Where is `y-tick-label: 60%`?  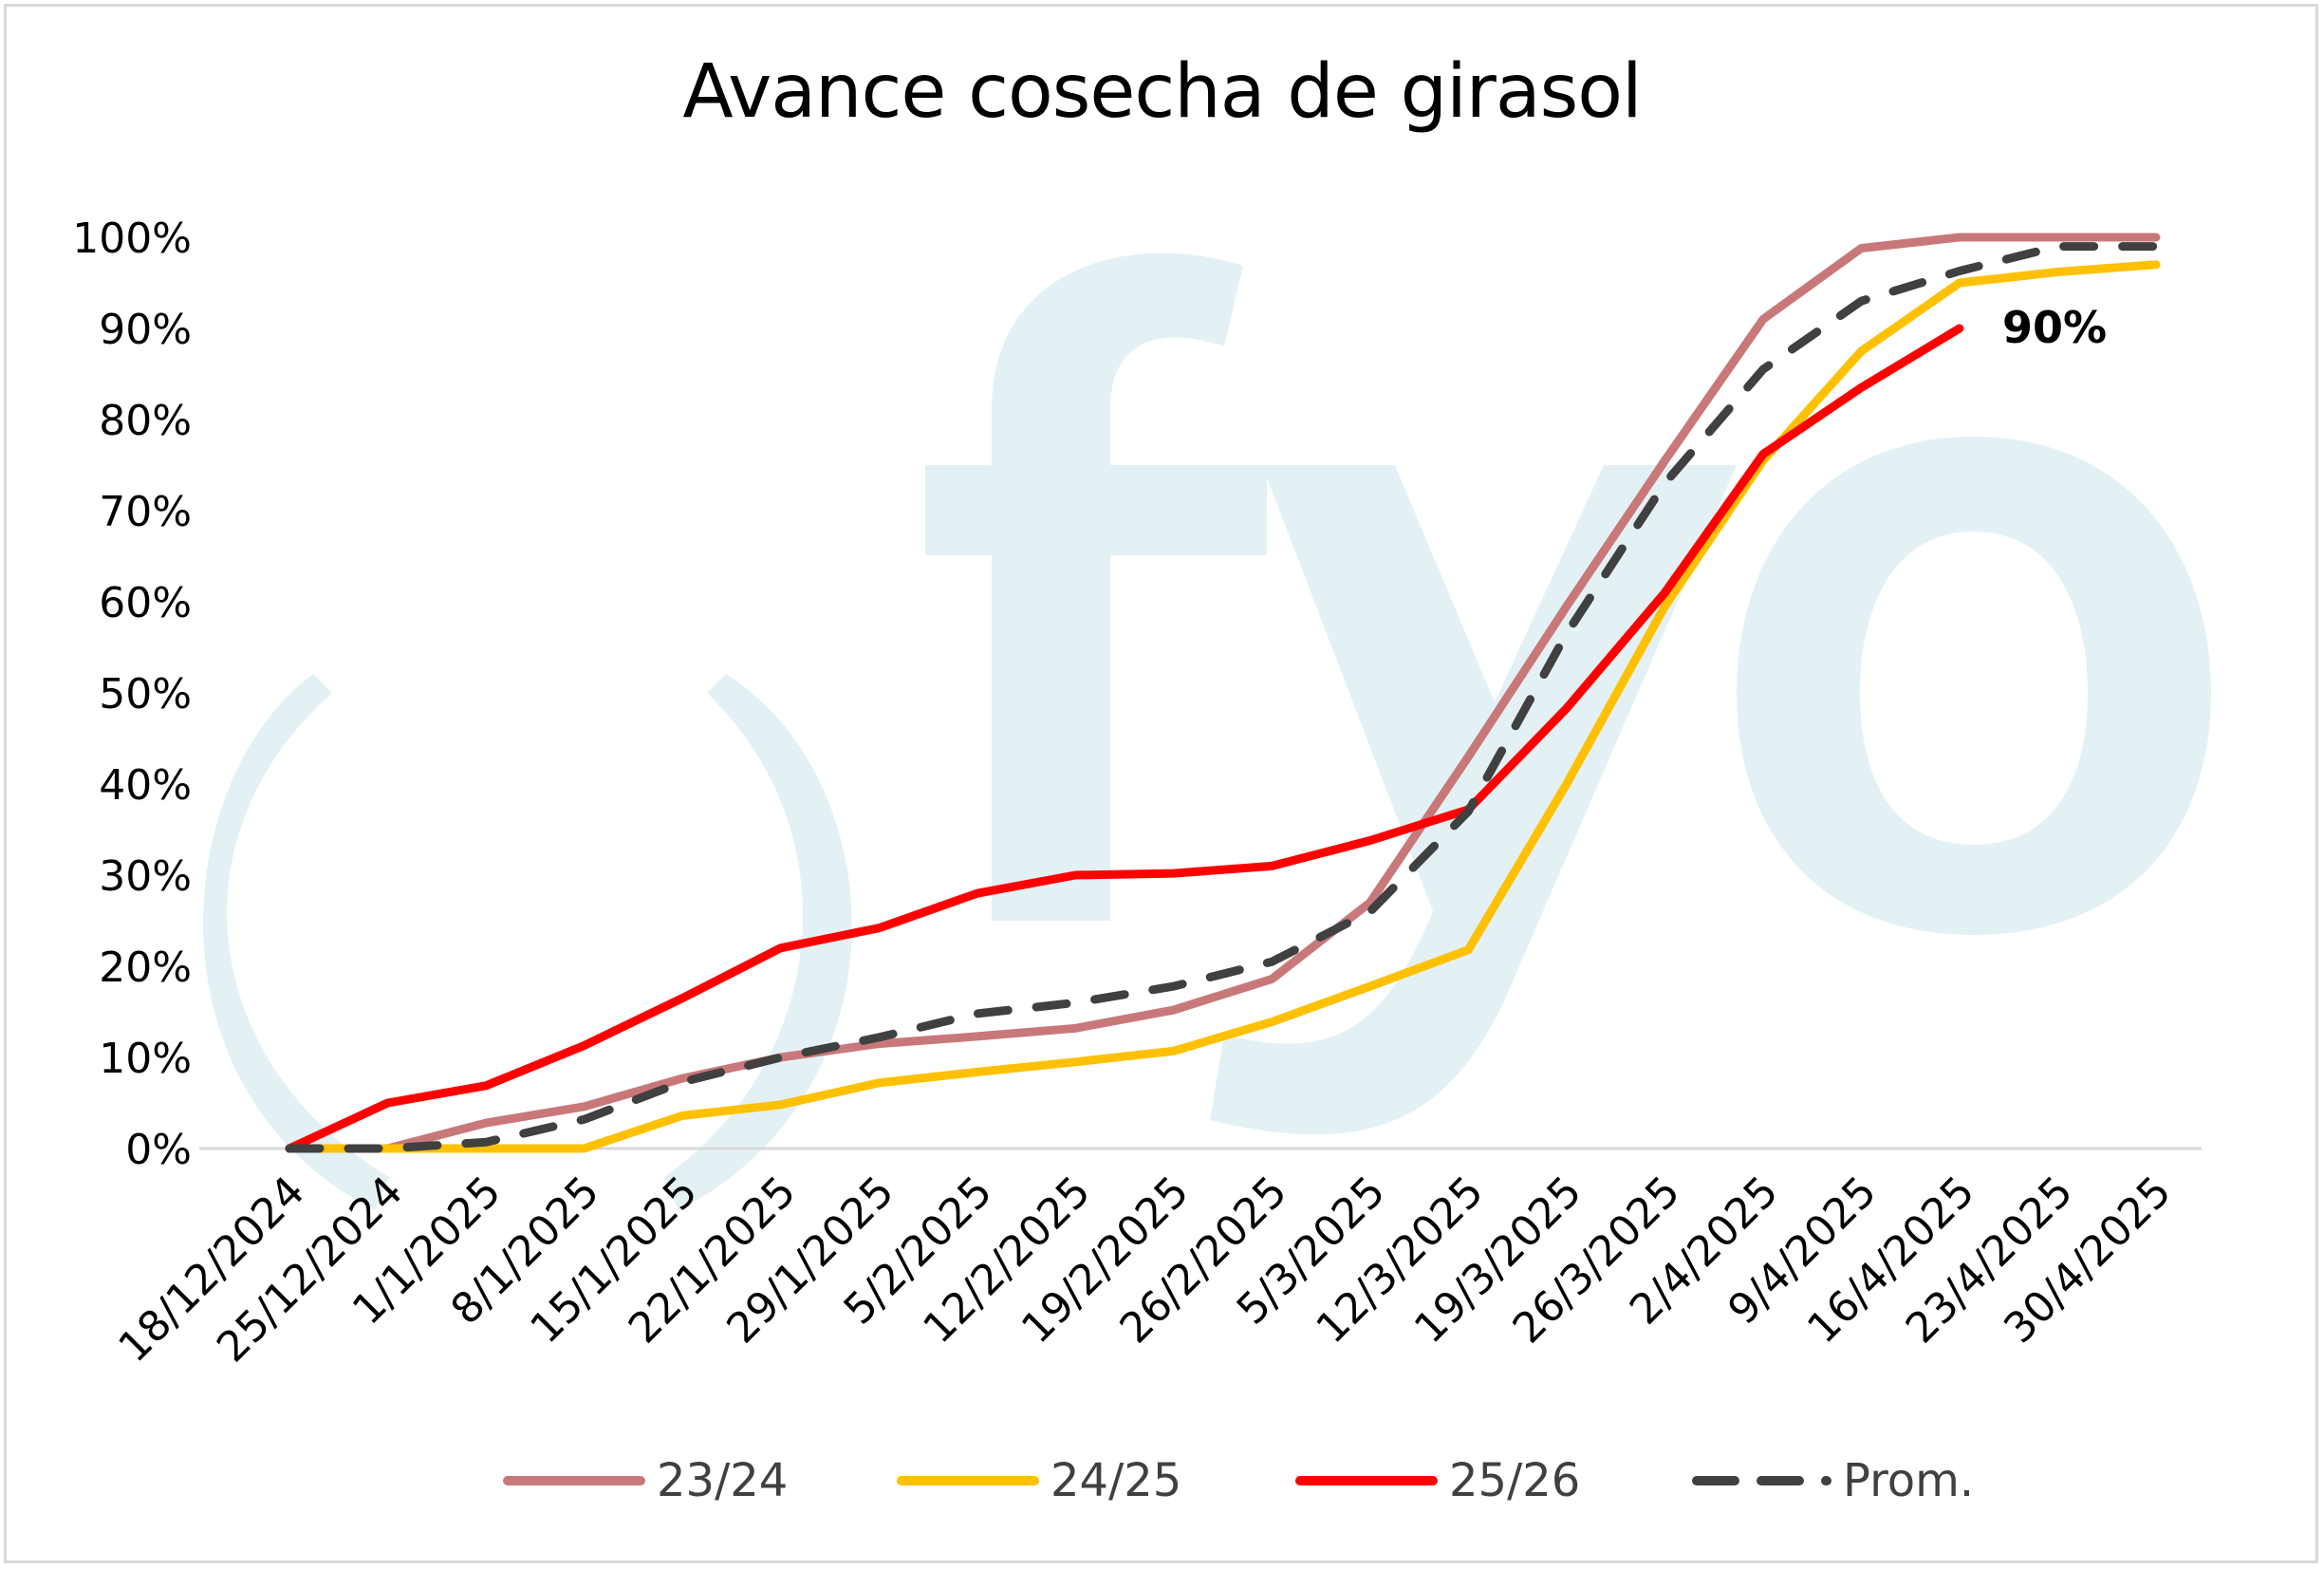
y-tick-label: 60% is located at coordinates (146, 603).